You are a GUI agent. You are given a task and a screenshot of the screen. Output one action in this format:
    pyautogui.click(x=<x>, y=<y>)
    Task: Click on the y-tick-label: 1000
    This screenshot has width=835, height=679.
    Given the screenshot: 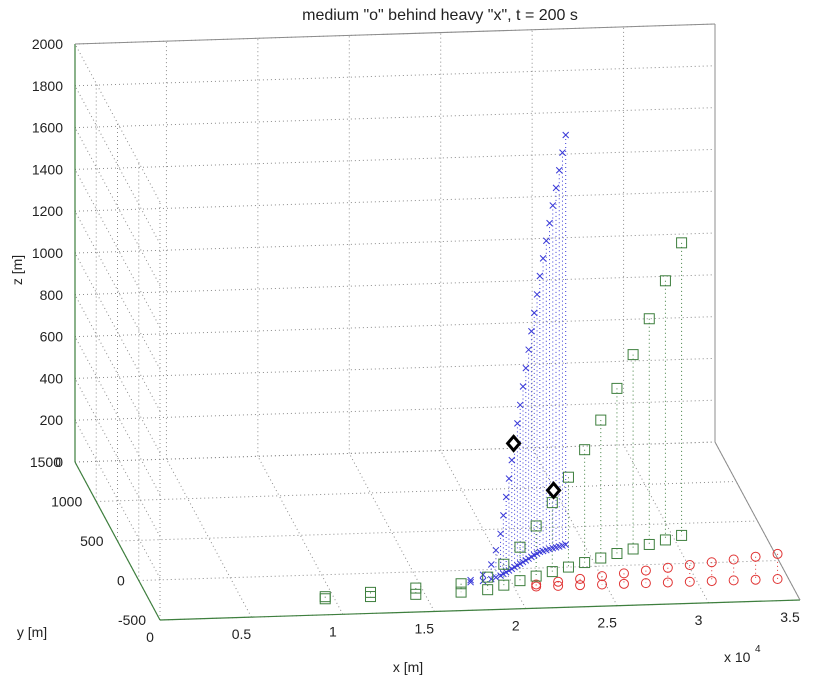 What is the action you would take?
    pyautogui.click(x=66, y=502)
    